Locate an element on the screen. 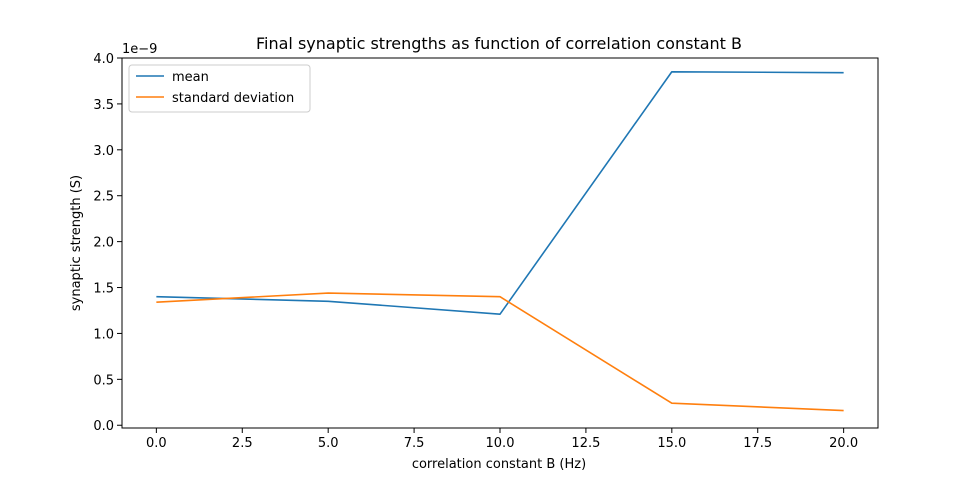 The height and width of the screenshot is (480, 974). y-tick-label: 3.5 is located at coordinates (103, 105).